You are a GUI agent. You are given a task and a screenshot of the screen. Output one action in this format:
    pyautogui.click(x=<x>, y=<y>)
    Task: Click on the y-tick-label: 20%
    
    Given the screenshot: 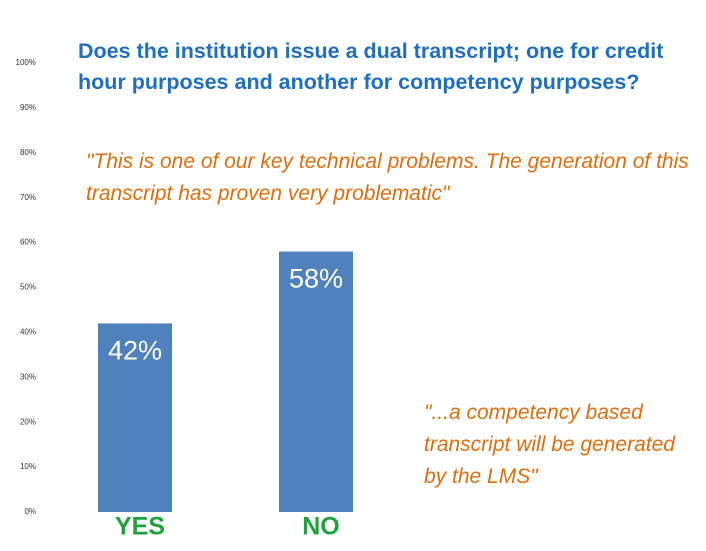 What is the action you would take?
    pyautogui.click(x=28, y=421)
    